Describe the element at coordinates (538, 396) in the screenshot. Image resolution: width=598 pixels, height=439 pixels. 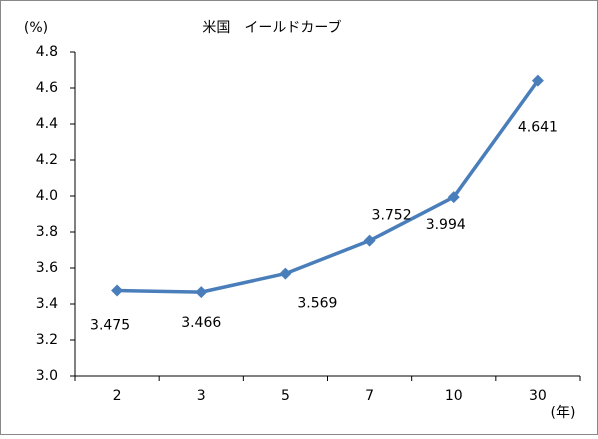
I see `x-tick-label: 30` at that location.